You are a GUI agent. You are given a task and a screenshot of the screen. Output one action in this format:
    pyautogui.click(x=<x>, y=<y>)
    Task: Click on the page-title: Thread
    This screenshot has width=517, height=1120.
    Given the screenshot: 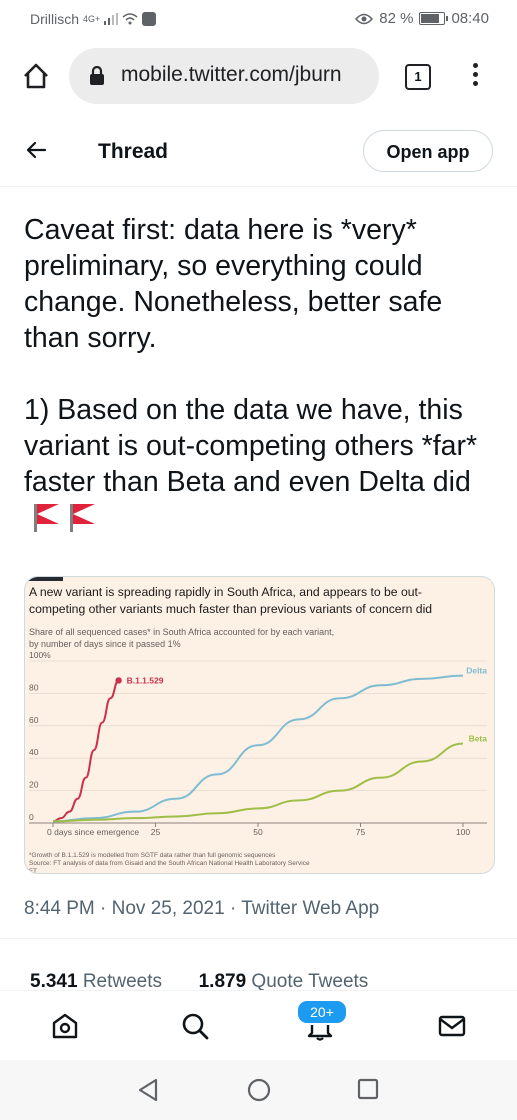 What is the action you would take?
    pyautogui.click(x=133, y=151)
    